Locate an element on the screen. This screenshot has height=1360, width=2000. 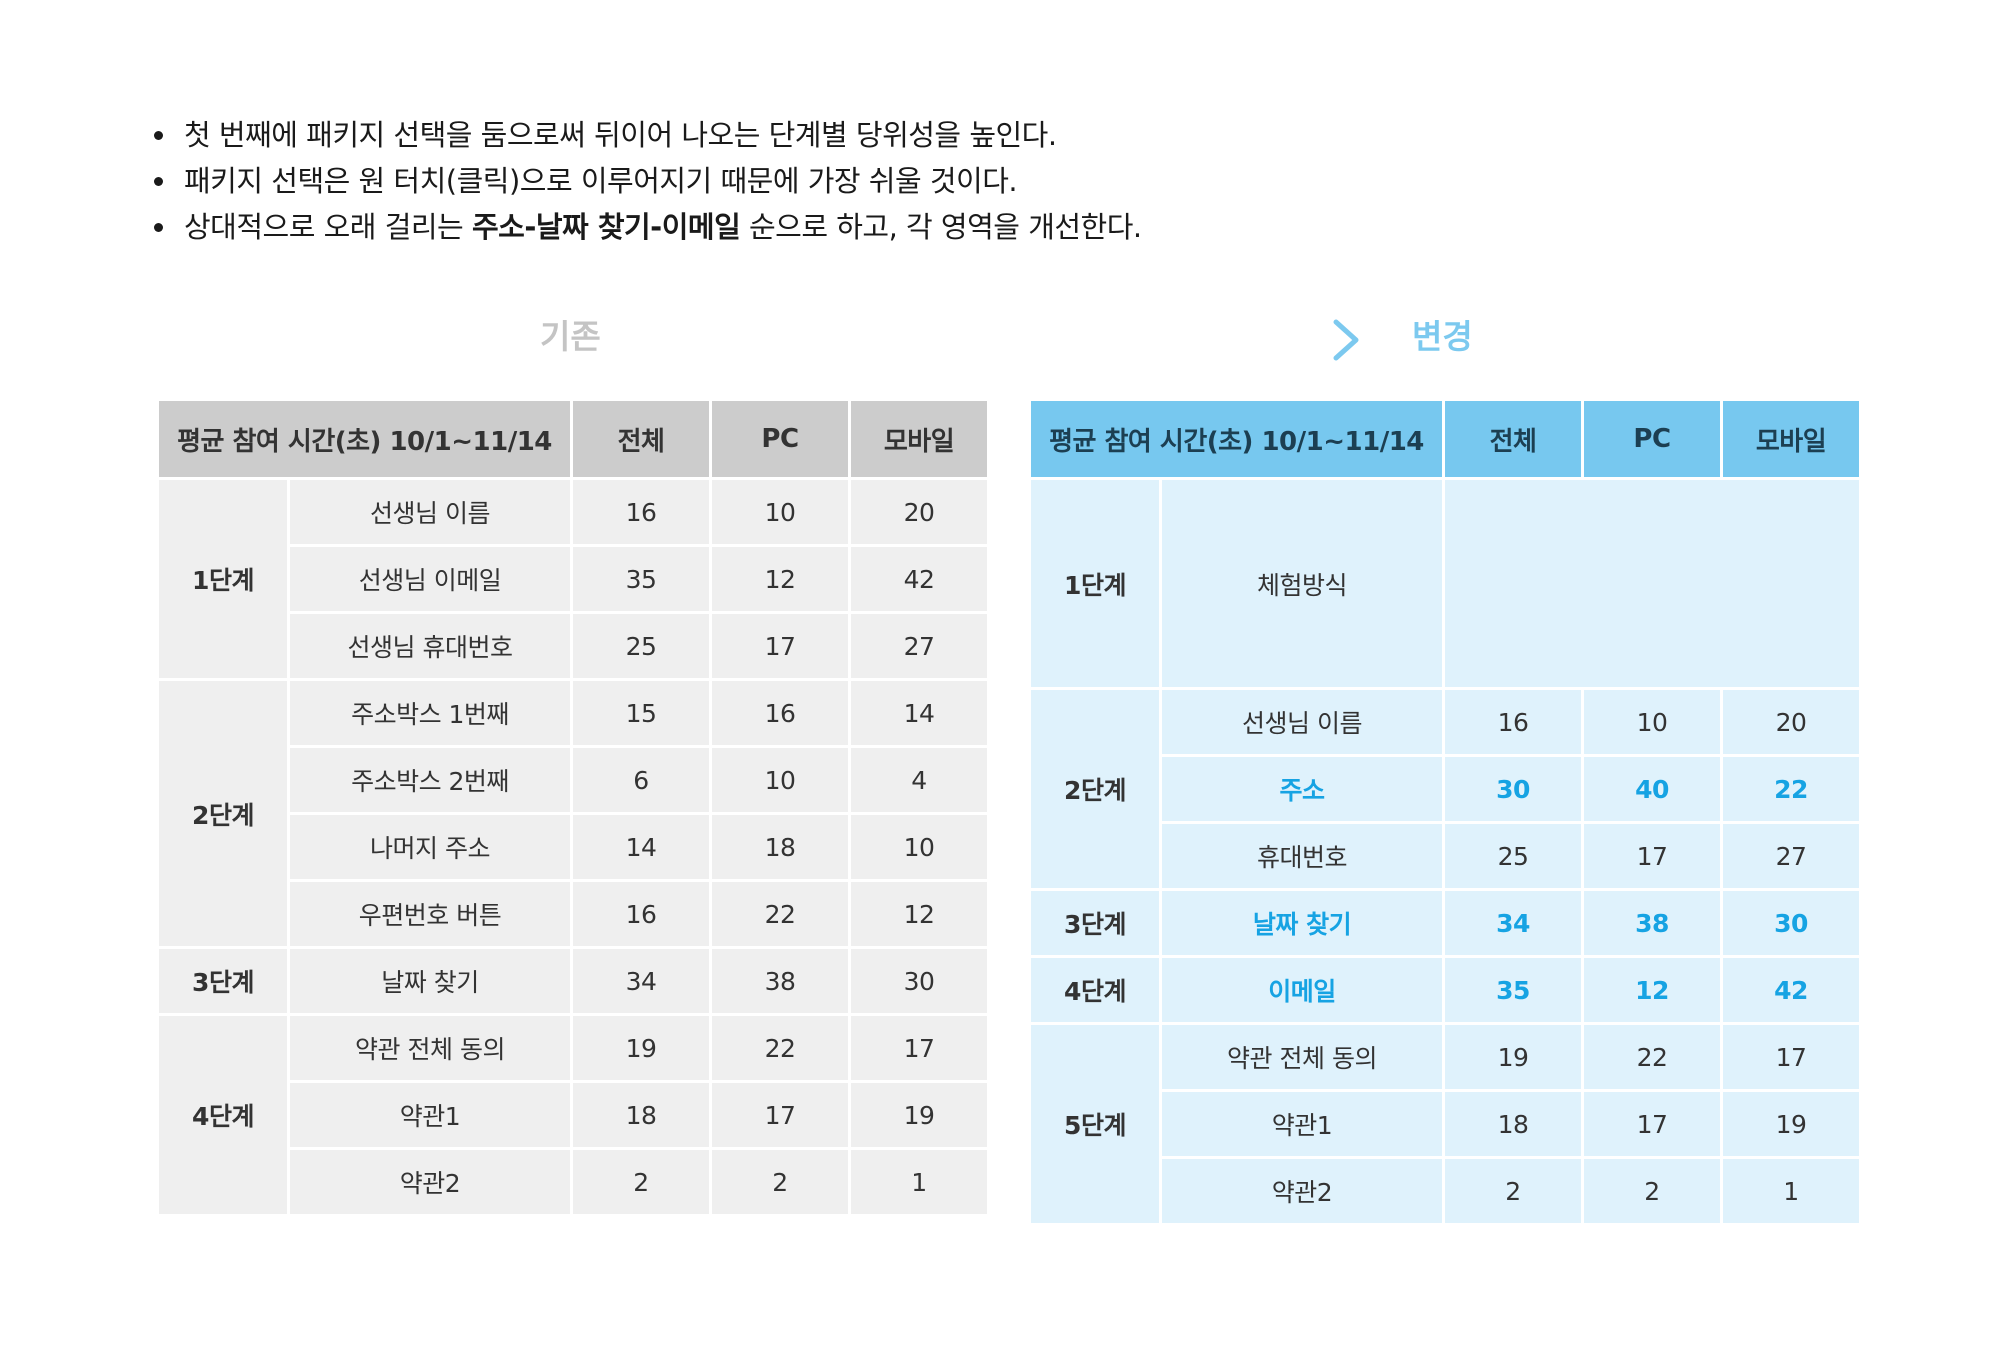
table-row: 1단계 선생님 이름 16 10 20 is located at coordinates (573, 579).